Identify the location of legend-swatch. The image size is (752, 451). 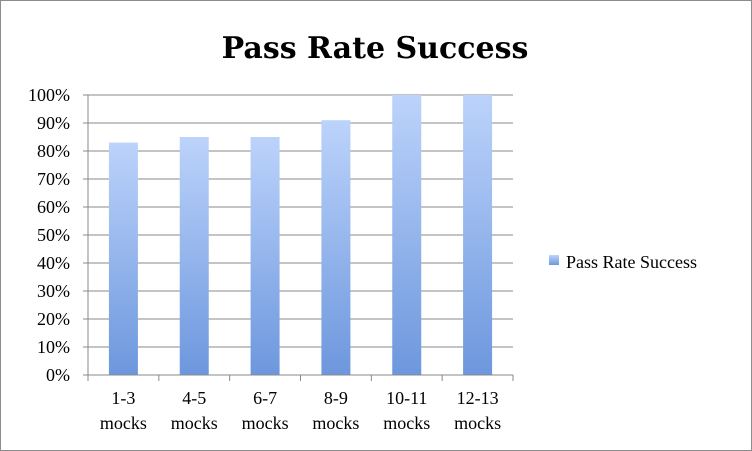
(554, 260).